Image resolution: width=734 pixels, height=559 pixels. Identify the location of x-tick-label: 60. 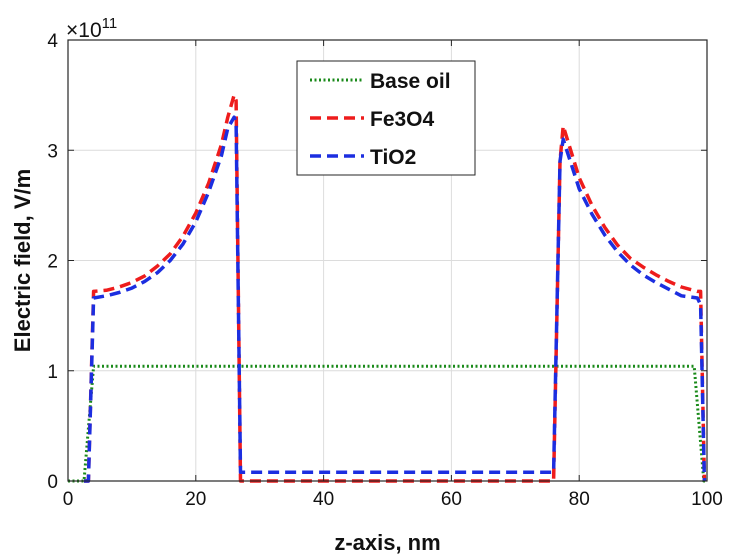
(451, 499).